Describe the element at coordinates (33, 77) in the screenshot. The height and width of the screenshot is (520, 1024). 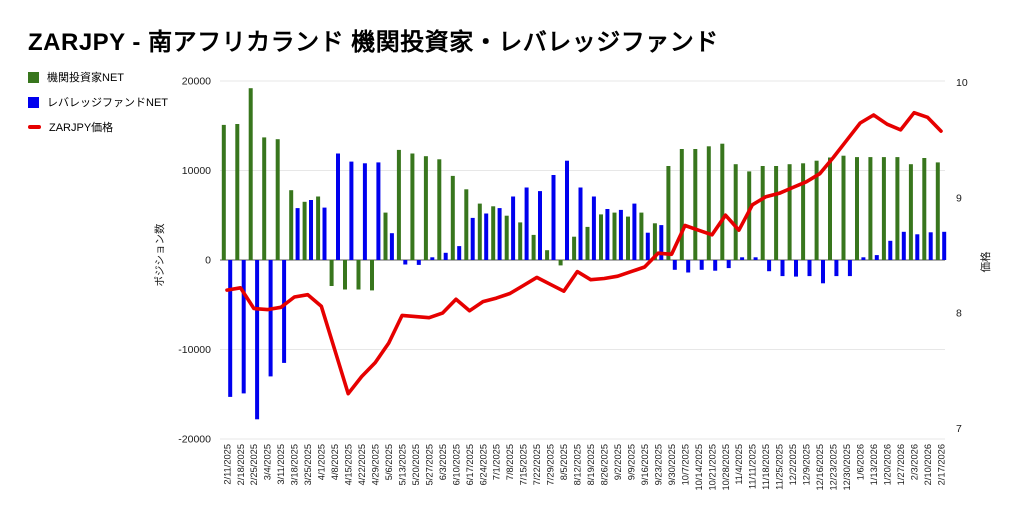
I see `institutional-net-swatch-icon` at that location.